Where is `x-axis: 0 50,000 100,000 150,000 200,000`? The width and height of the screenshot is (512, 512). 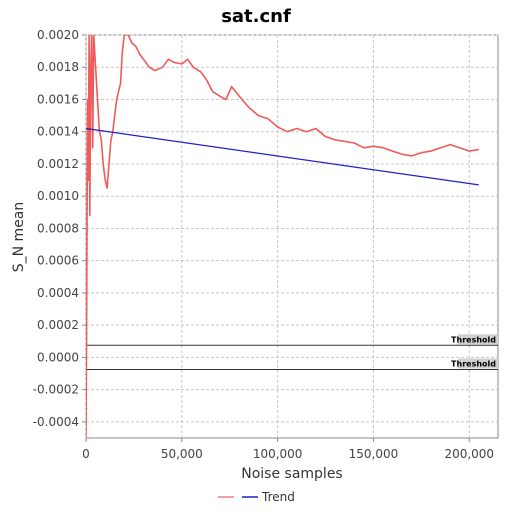
x-axis: 0 50,000 100,000 150,000 200,000 is located at coordinates (288, 449).